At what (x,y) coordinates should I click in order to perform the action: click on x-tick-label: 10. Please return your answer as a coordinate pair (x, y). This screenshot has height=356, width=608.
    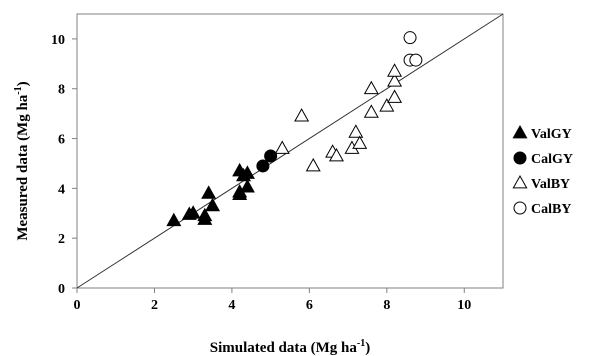
    Looking at the image, I should click on (464, 305).